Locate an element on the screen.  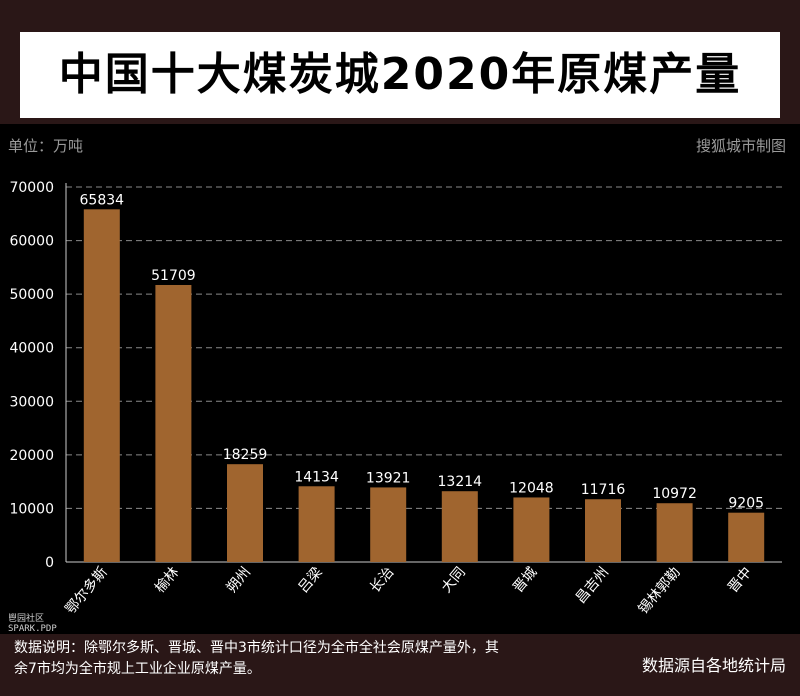
data-label: 9205 is located at coordinates (746, 504).